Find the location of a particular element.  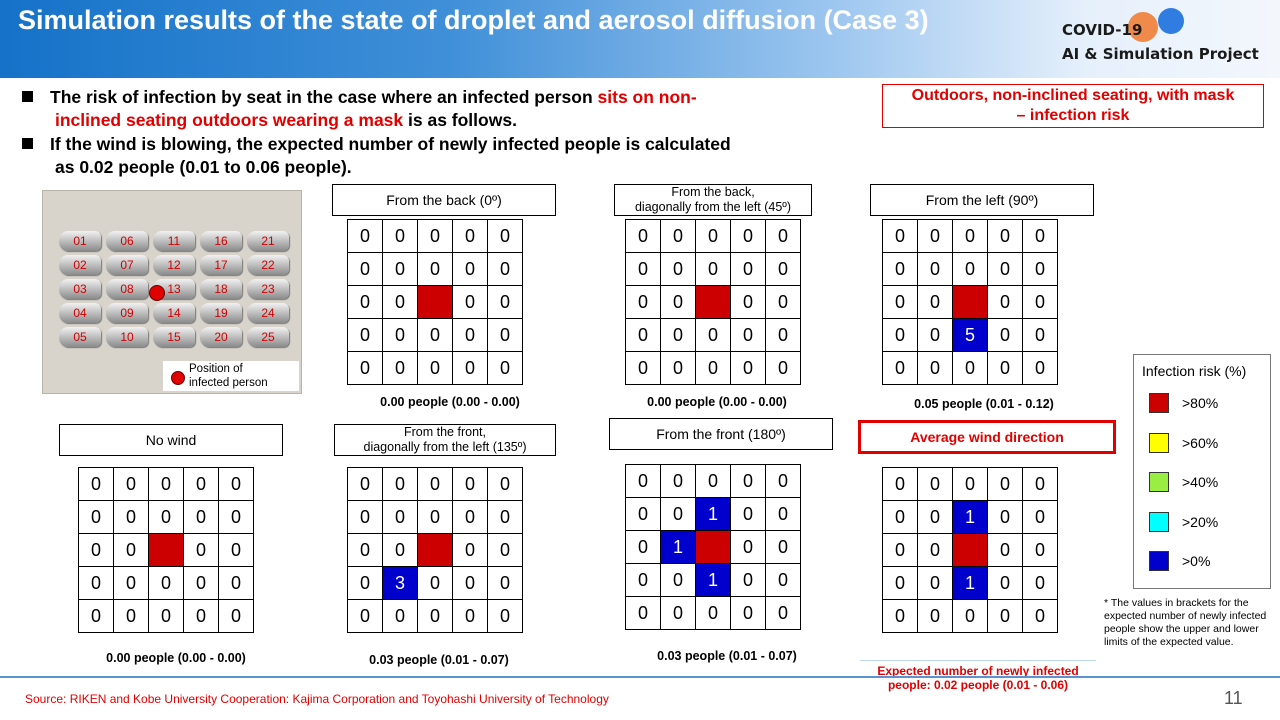

seat-number: 07 is located at coordinates (127, 265).